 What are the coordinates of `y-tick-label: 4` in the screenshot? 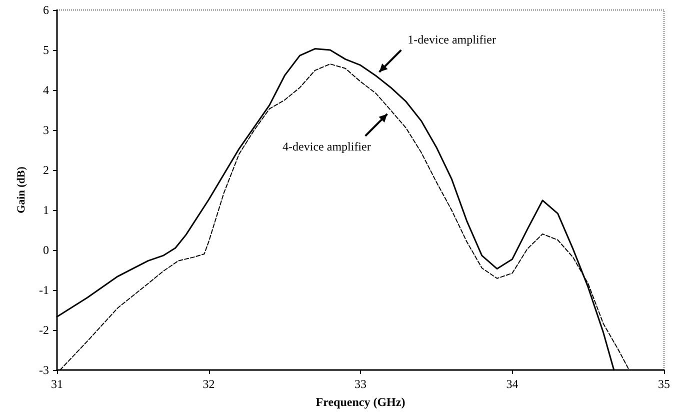 It's located at (46, 90).